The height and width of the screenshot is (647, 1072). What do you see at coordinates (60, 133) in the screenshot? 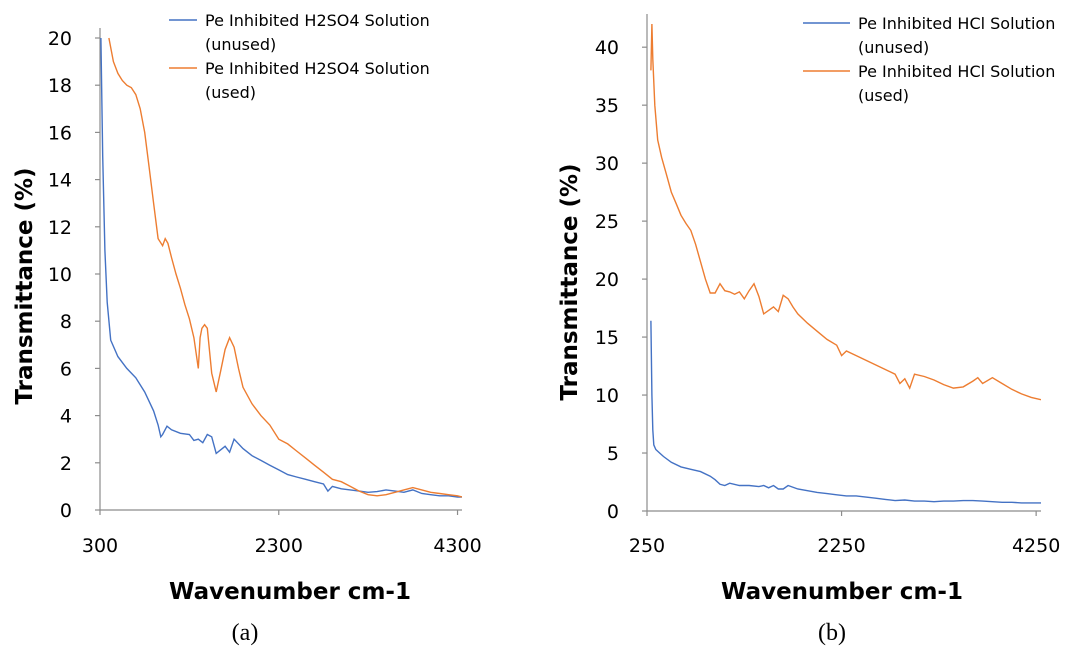
I see `y-tick-label: 16` at bounding box center [60, 133].